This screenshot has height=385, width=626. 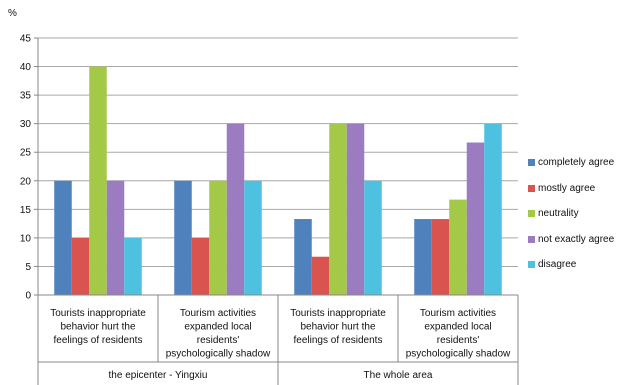 I want to click on legend-item: mostly agree, so click(x=571, y=189).